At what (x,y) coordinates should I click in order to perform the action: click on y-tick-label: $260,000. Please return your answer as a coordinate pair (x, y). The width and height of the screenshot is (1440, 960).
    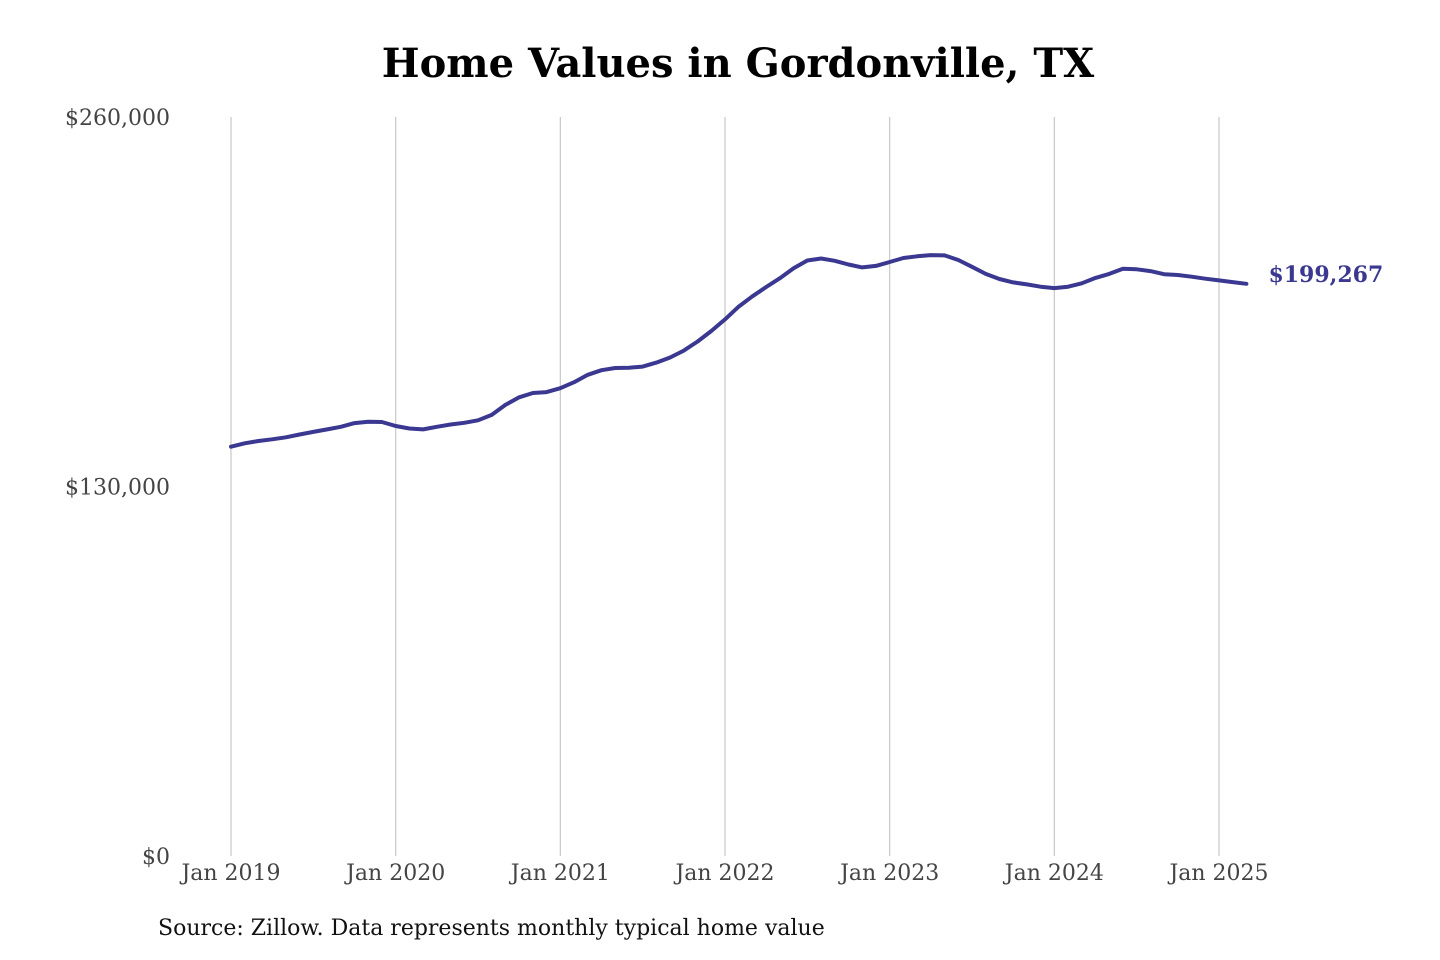
    Looking at the image, I should click on (117, 118).